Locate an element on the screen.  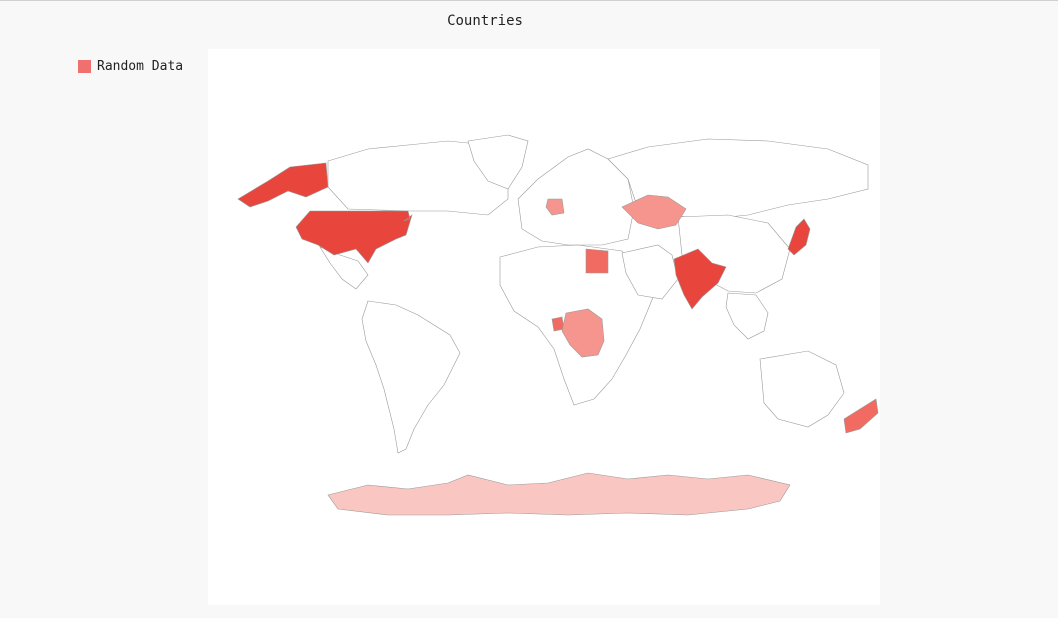
country-new-zealand is located at coordinates (861, 416).